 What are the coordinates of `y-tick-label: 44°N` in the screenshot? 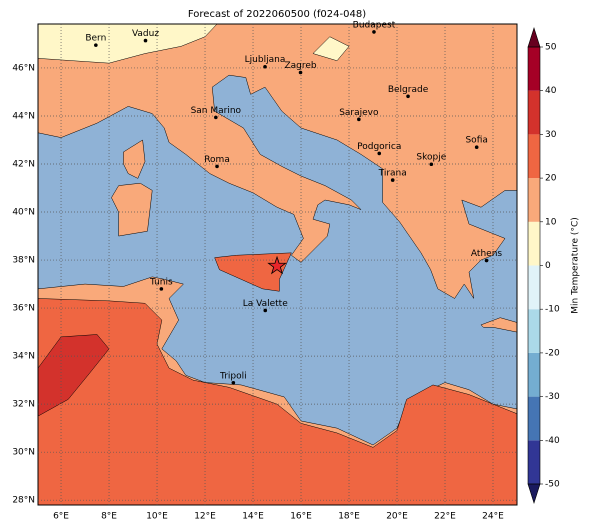 It's located at (23, 116).